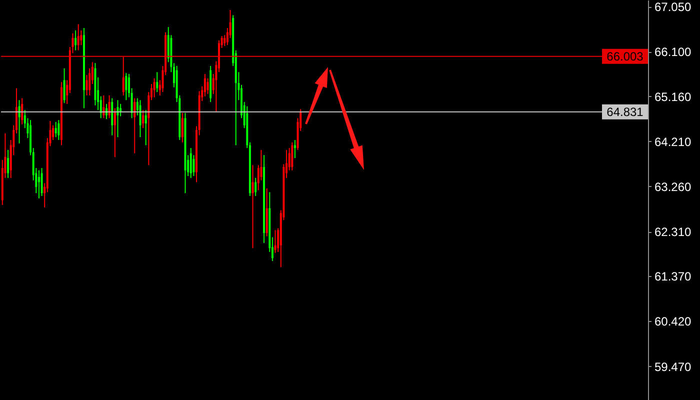 The image size is (700, 400). I want to click on y-tick-label: 65.160, so click(673, 97).